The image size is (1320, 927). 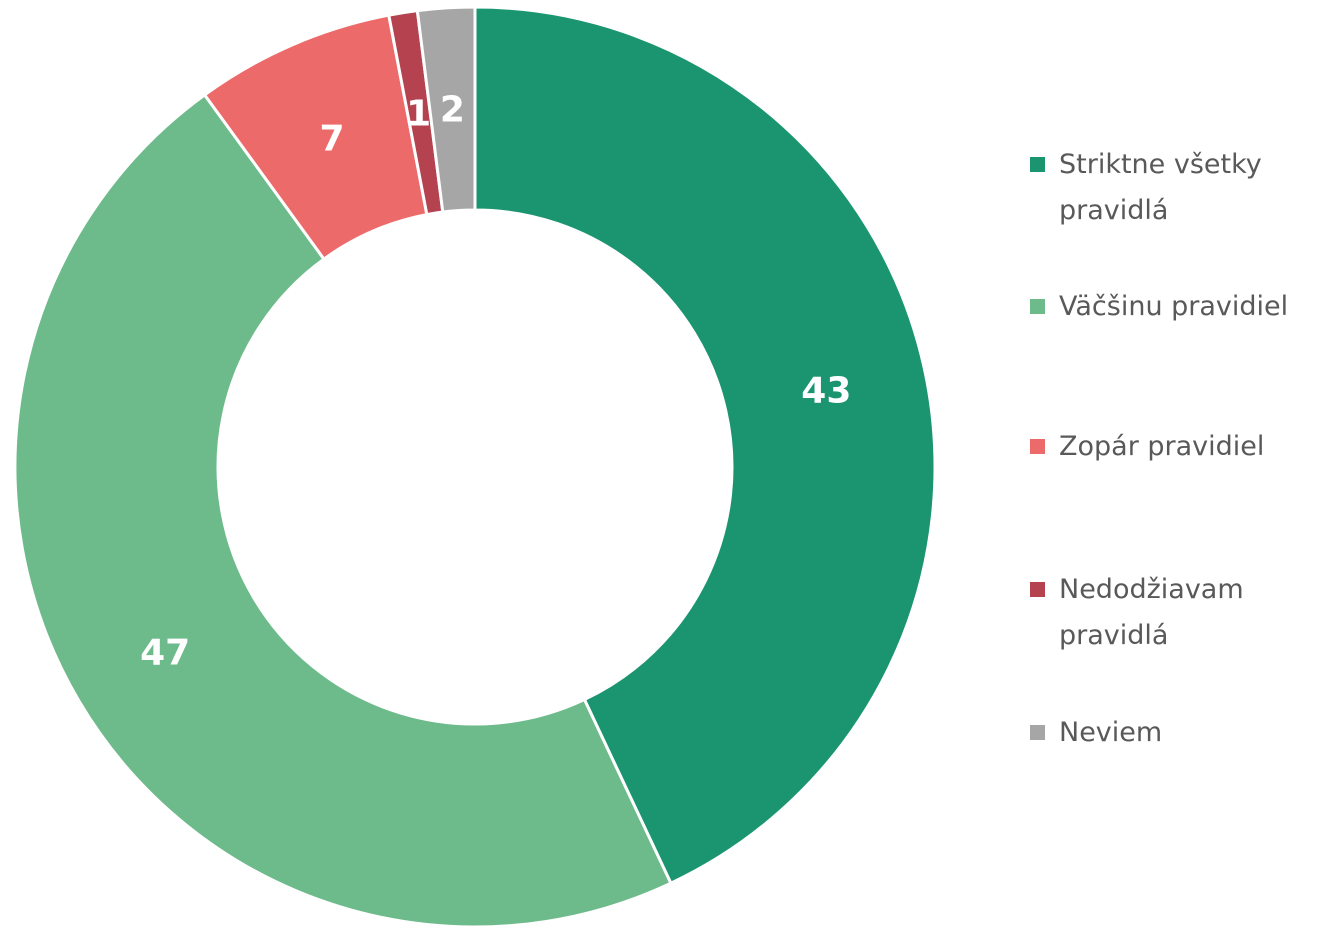 What do you see at coordinates (826, 390) in the screenshot?
I see `data-label: 43` at bounding box center [826, 390].